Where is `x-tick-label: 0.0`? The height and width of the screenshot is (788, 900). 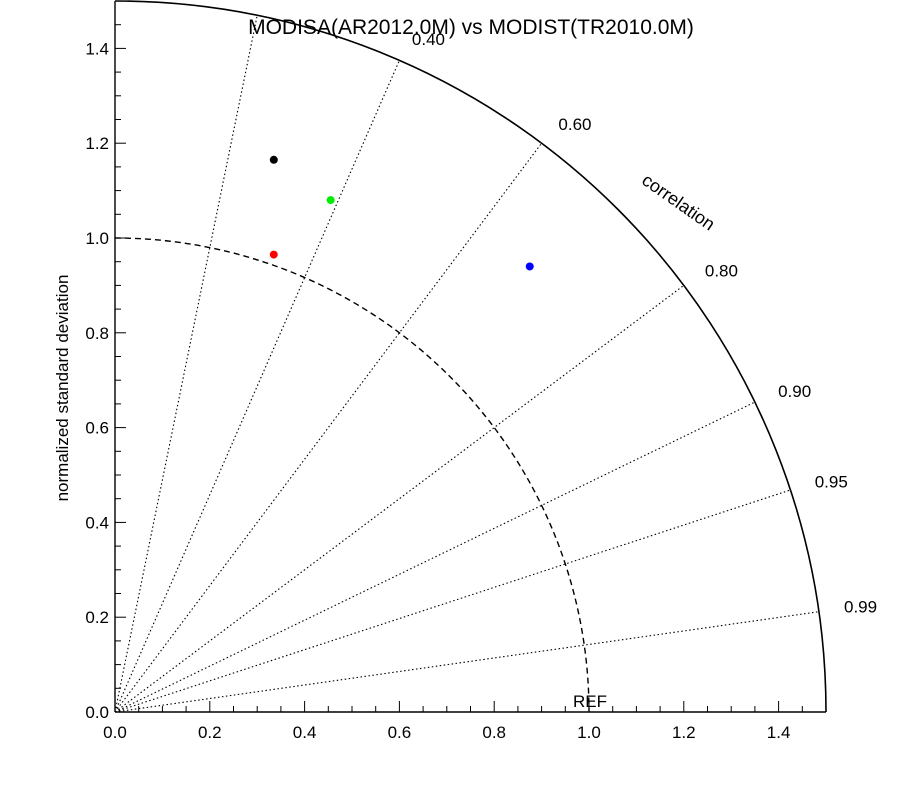
x-tick-label: 0.0 is located at coordinates (115, 732).